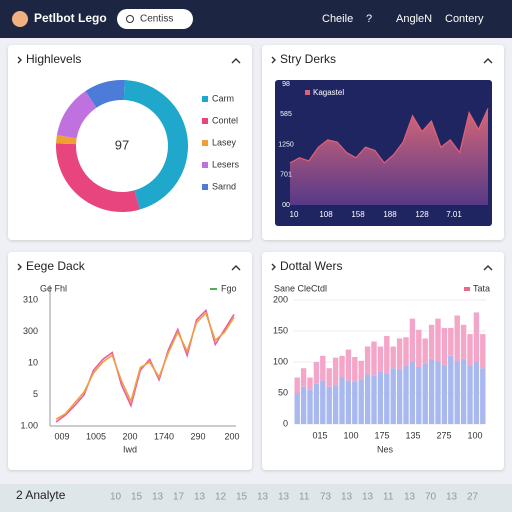 This screenshot has width=512, height=512. I want to click on nav-item: AngleN, so click(414, 19).